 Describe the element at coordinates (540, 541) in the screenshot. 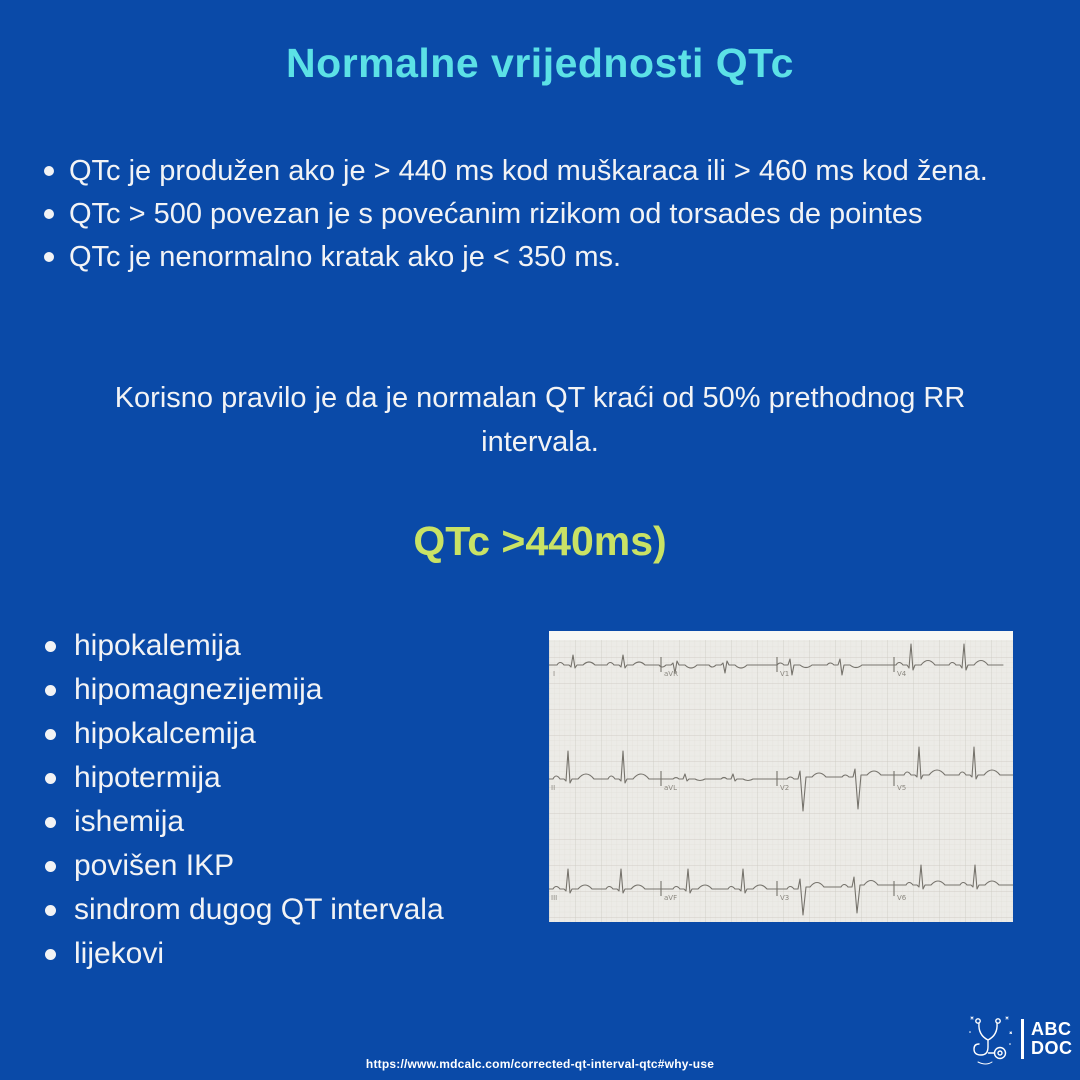

I see `section-heading-qtc-440: QTc >440ms)` at that location.